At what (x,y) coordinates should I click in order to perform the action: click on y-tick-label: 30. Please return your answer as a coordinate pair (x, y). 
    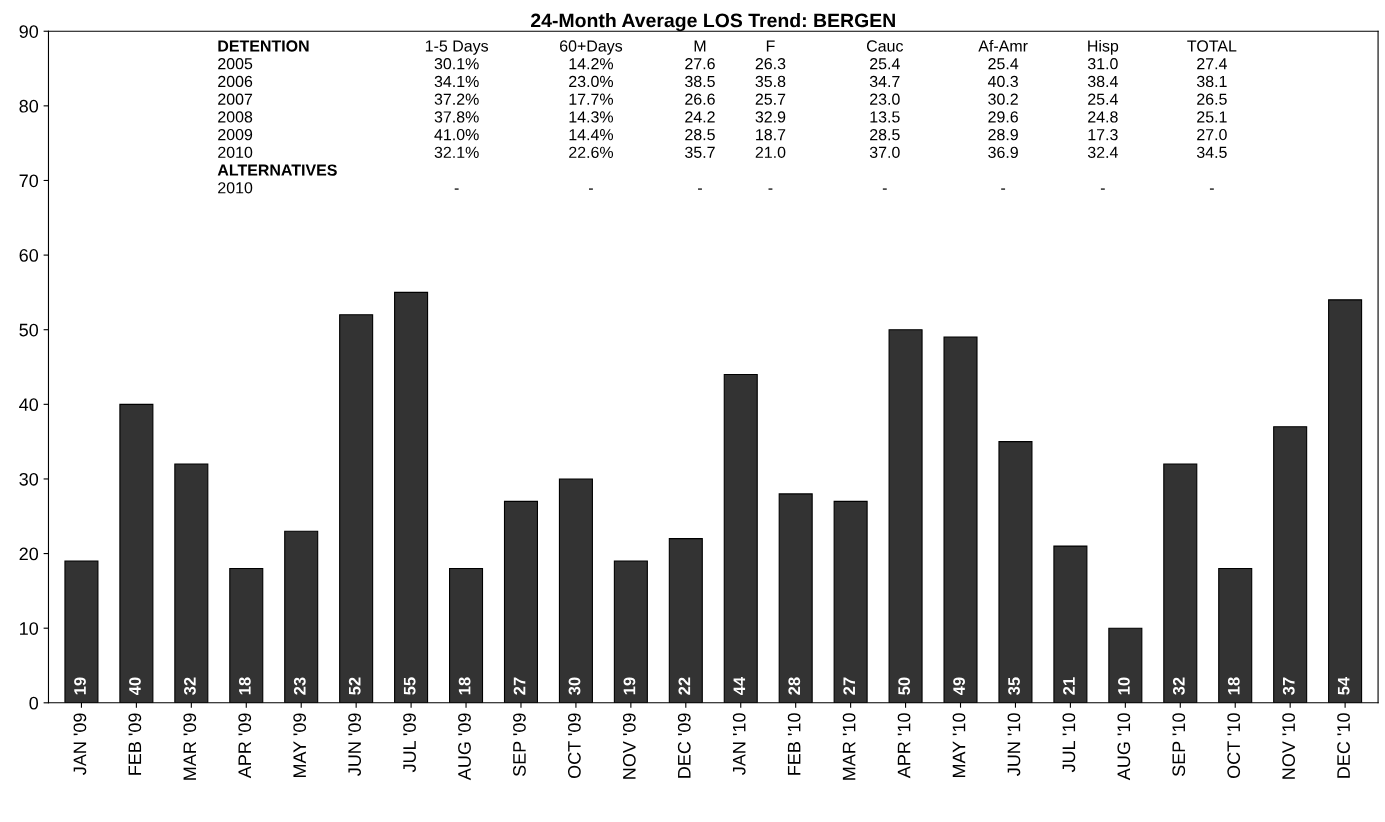
    Looking at the image, I should click on (29, 479).